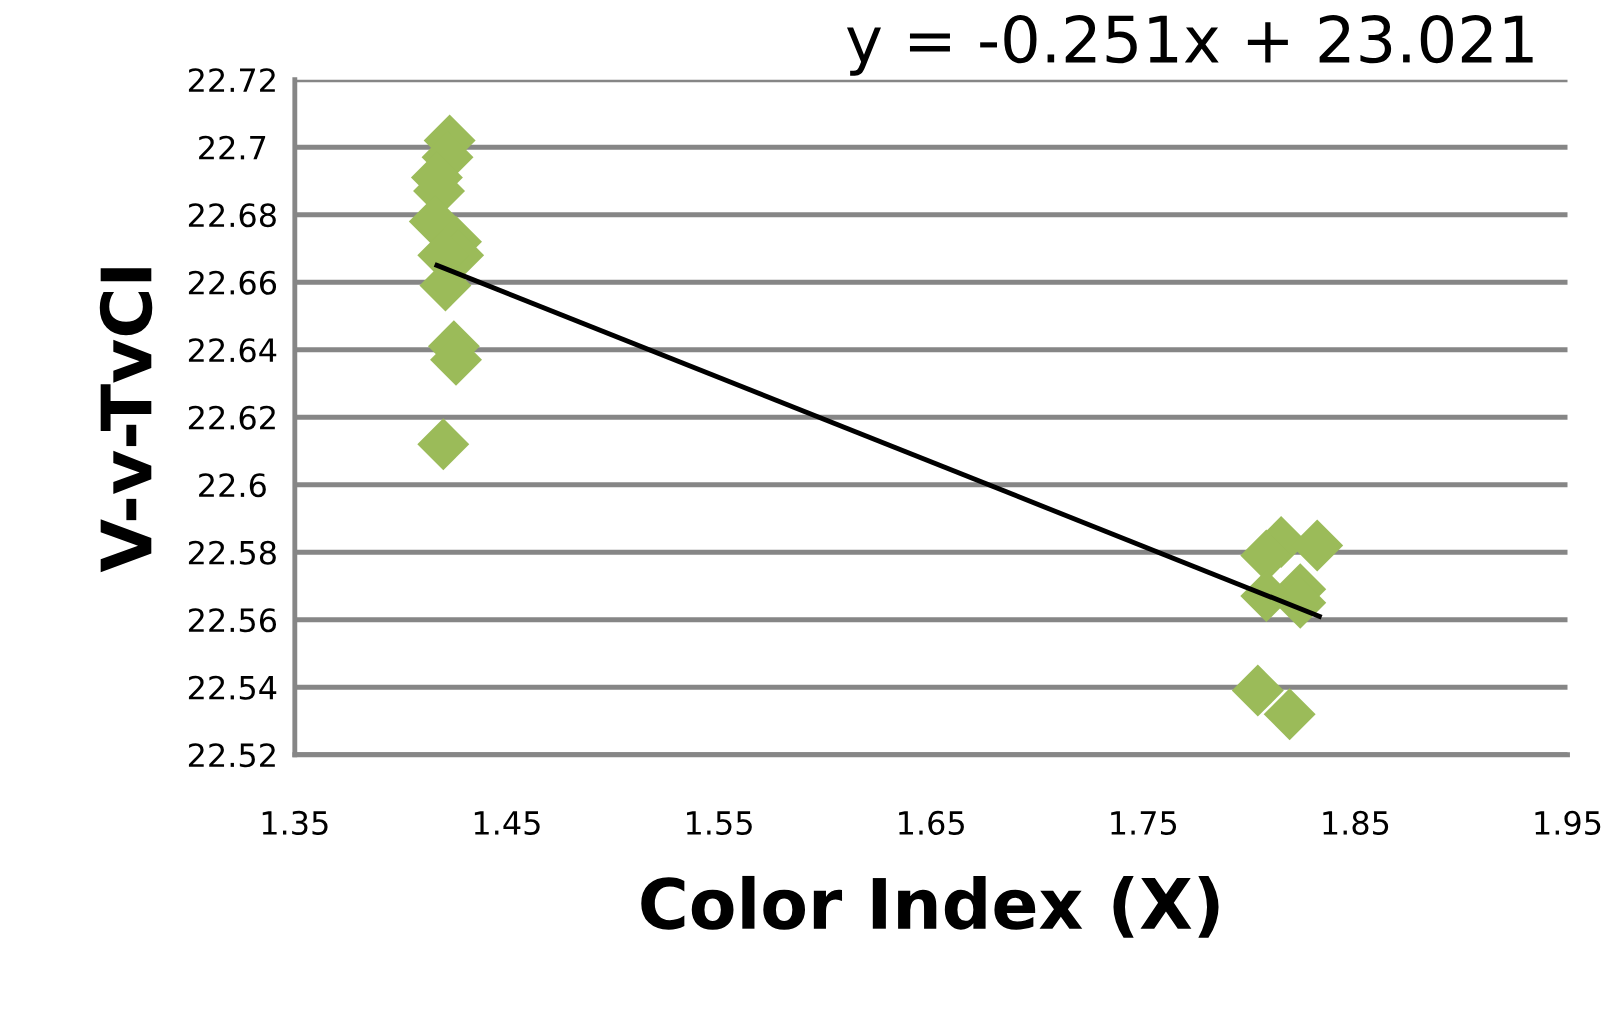 The image size is (1611, 1009). I want to click on x-tick-label: 1.55, so click(719, 823).